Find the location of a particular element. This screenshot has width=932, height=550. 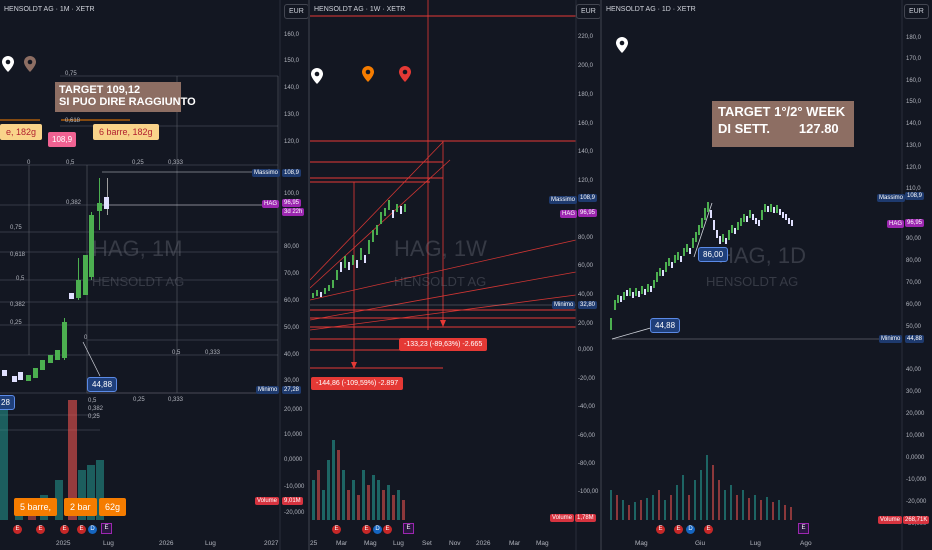

y-tick: 0,000 is located at coordinates (586, 350).